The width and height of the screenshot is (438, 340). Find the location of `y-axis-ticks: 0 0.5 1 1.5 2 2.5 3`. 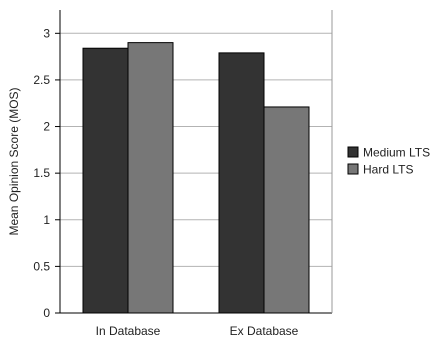

y-axis-ticks: 0 0.5 1 1.5 2 2.5 3 is located at coordinates (46, 173).